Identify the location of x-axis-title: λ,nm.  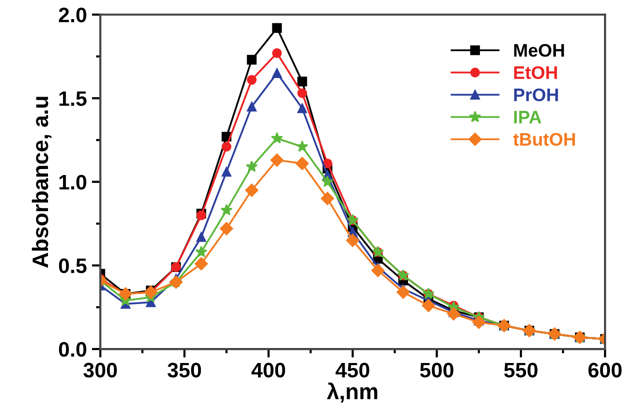
(352, 392).